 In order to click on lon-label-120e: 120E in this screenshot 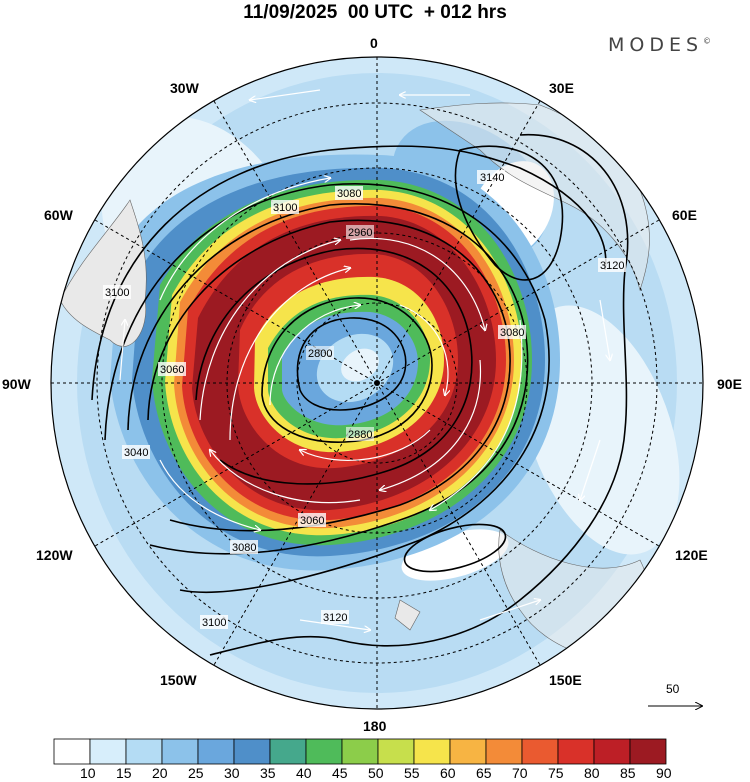, I will do `click(691, 555)`.